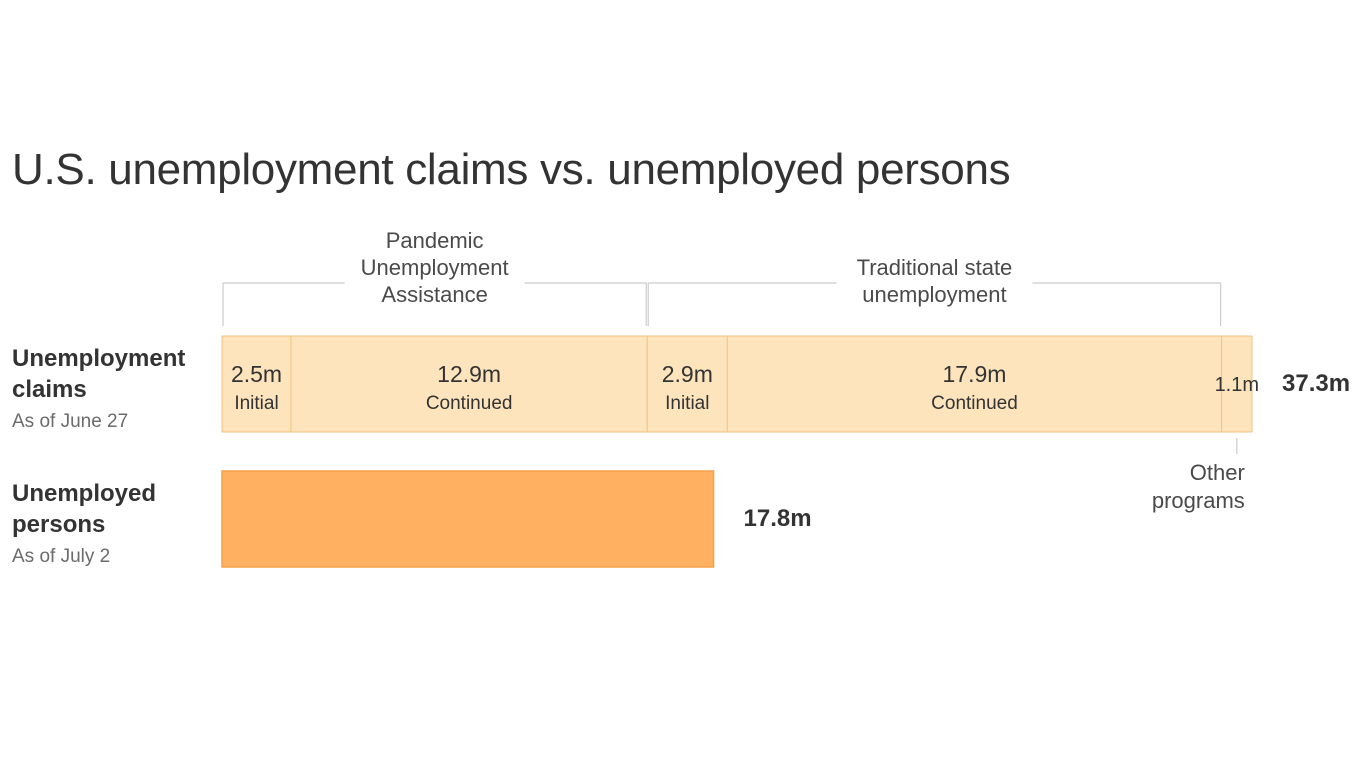  Describe the element at coordinates (84, 493) in the screenshot. I see `persons-row-label-line1: Unemployed` at that location.